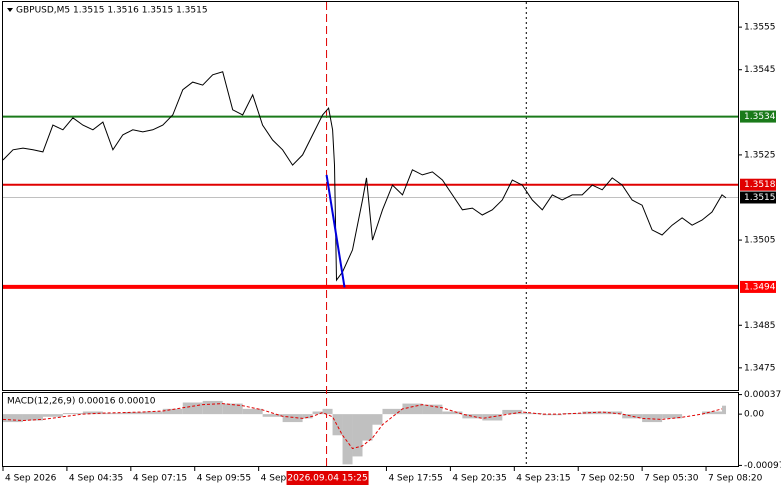 This screenshot has height=489, width=781. Describe the element at coordinates (607, 479) in the screenshot. I see `x-tick-label: 7 Sep 02:50` at that location.